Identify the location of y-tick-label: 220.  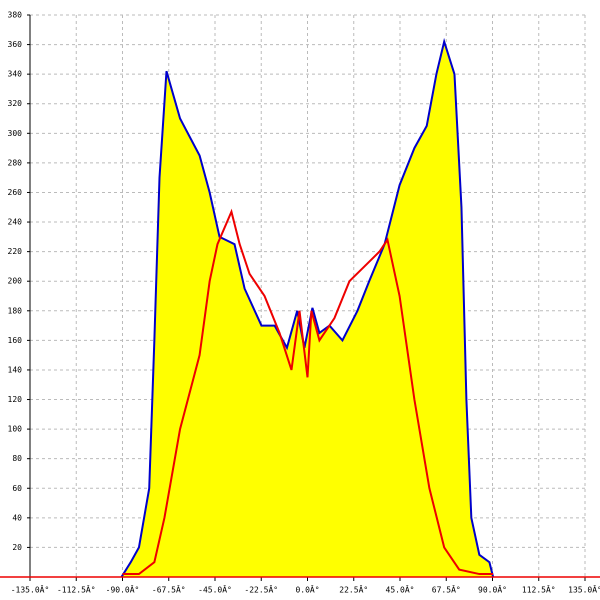
(15, 251).